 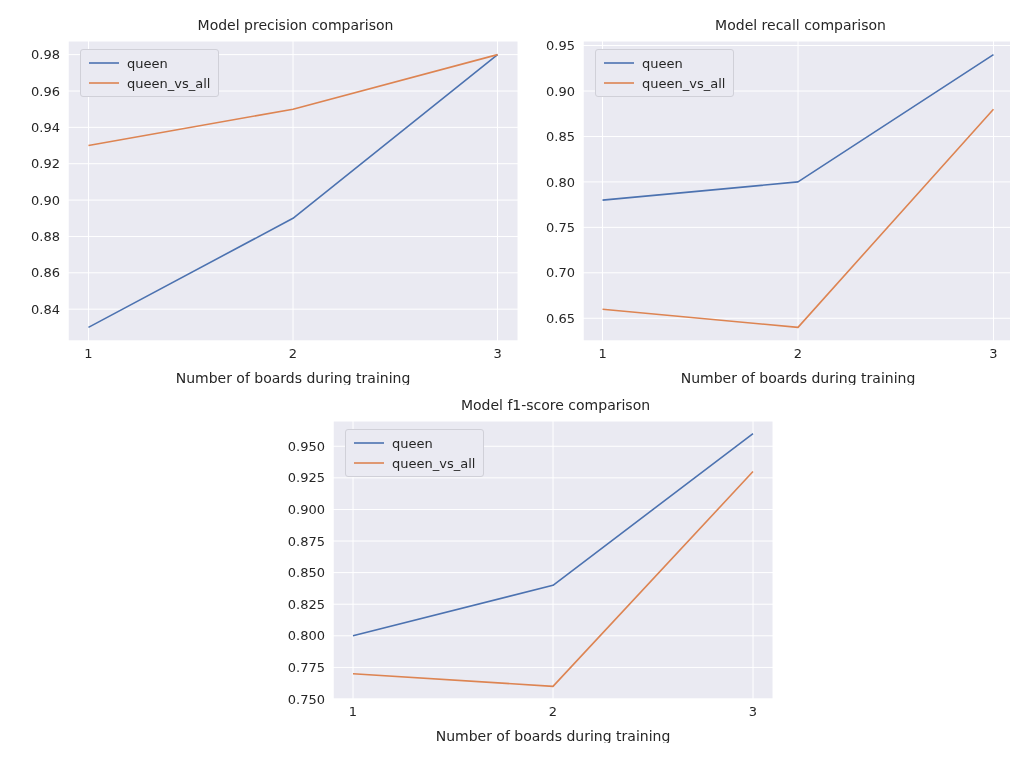 What do you see at coordinates (45, 91) in the screenshot?
I see `y-tick-label: 0.96` at bounding box center [45, 91].